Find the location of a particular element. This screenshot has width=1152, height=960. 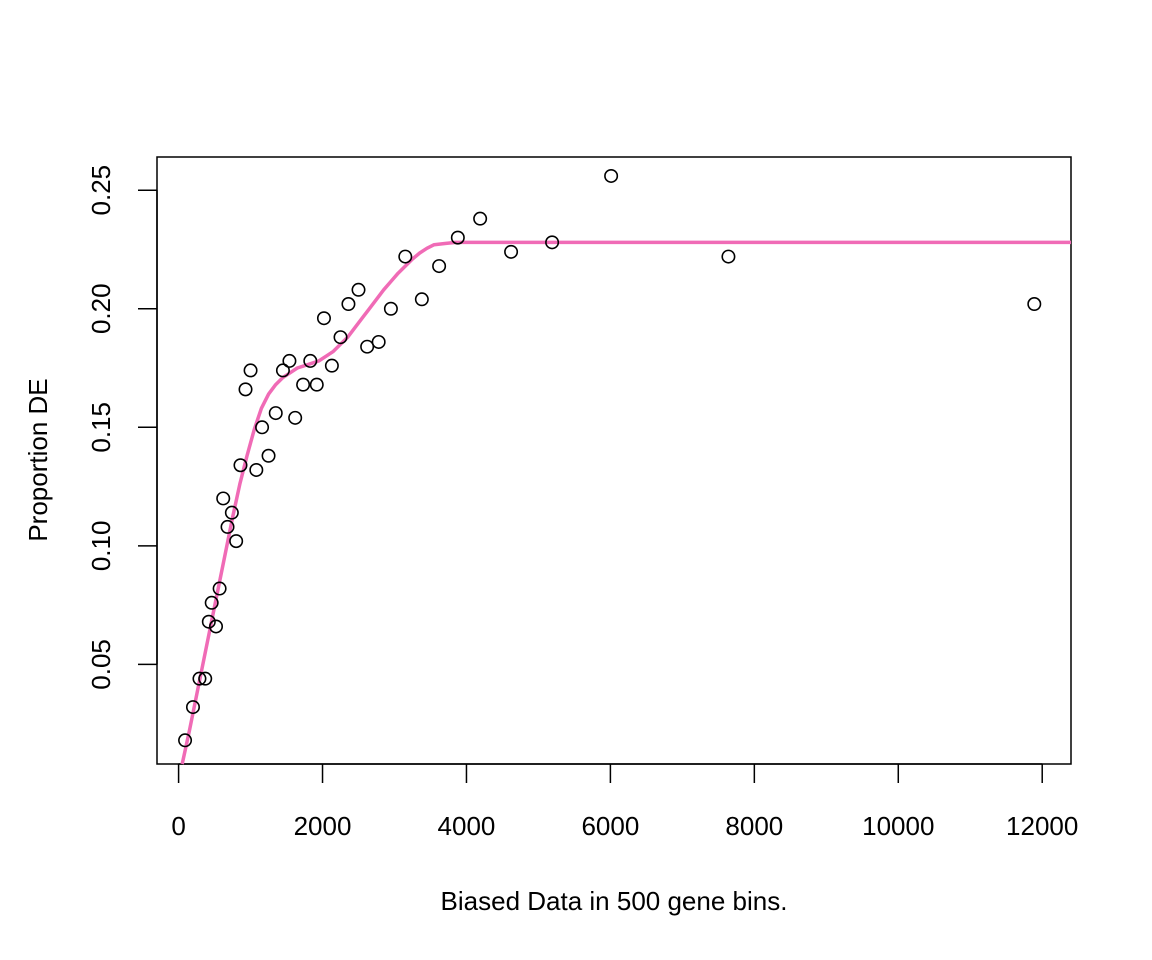

x-tick-label: 0 is located at coordinates (178, 826).